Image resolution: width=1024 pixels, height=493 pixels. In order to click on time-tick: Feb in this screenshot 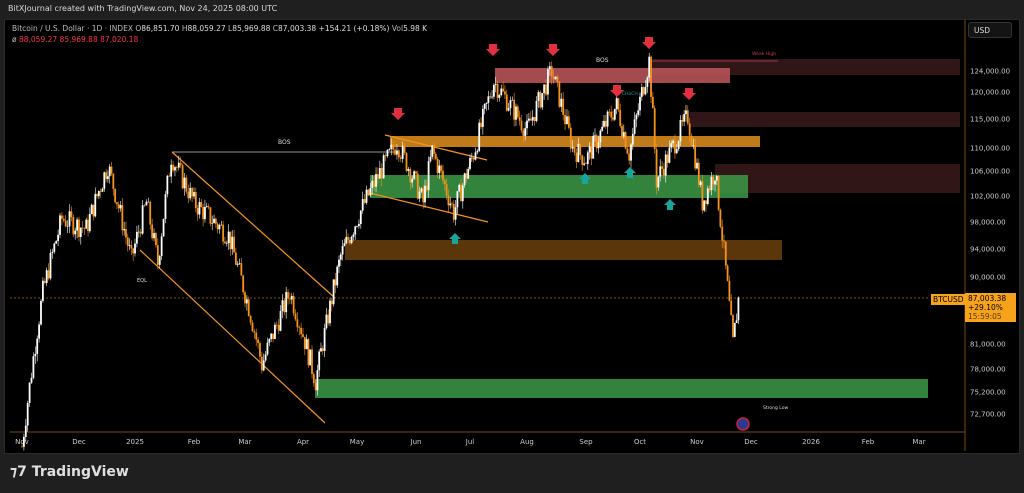, I will do `click(194, 442)`.